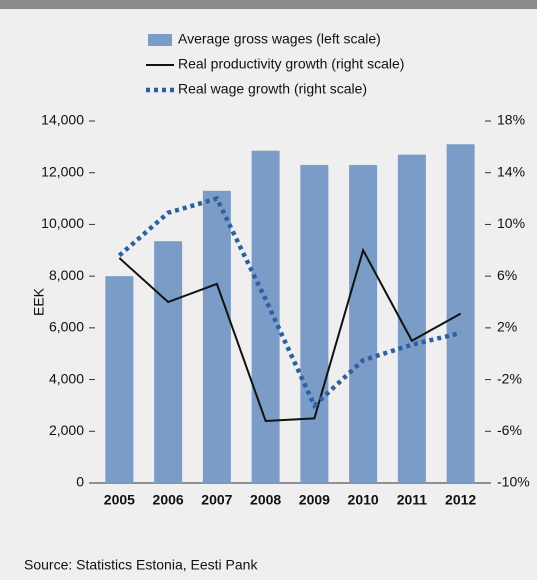 This screenshot has width=537, height=580. Describe the element at coordinates (509, 430) in the screenshot. I see `y2-tick-label: -6%` at that location.